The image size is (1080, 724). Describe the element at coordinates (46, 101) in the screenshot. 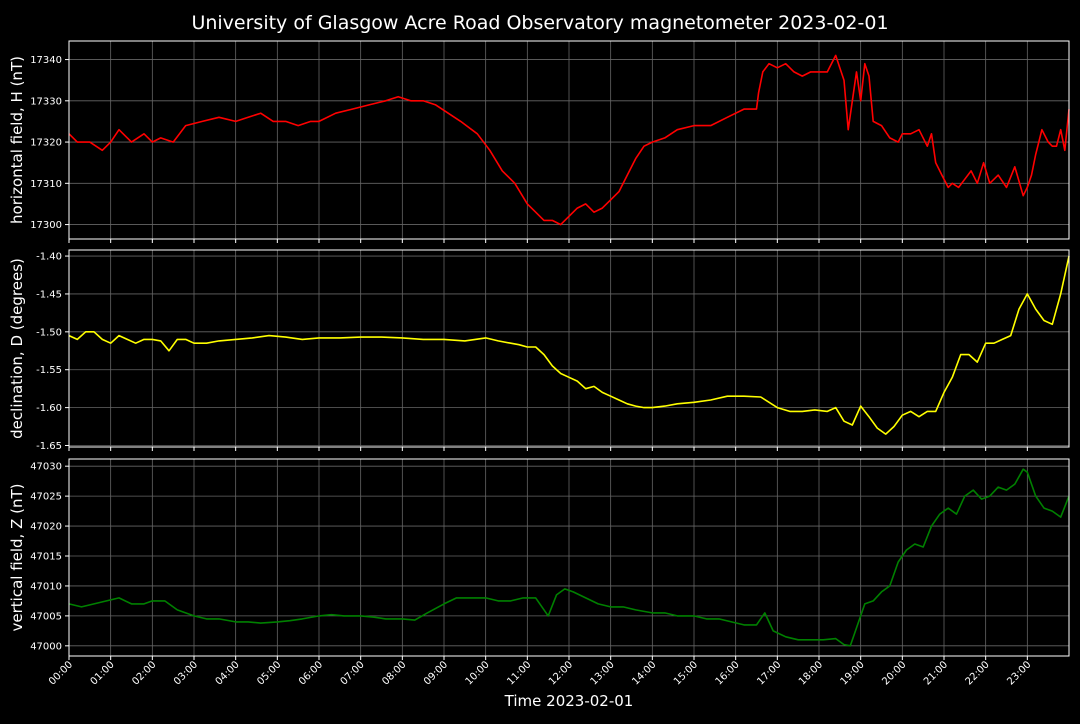

I see `y-tick-label: 17330` at that location.